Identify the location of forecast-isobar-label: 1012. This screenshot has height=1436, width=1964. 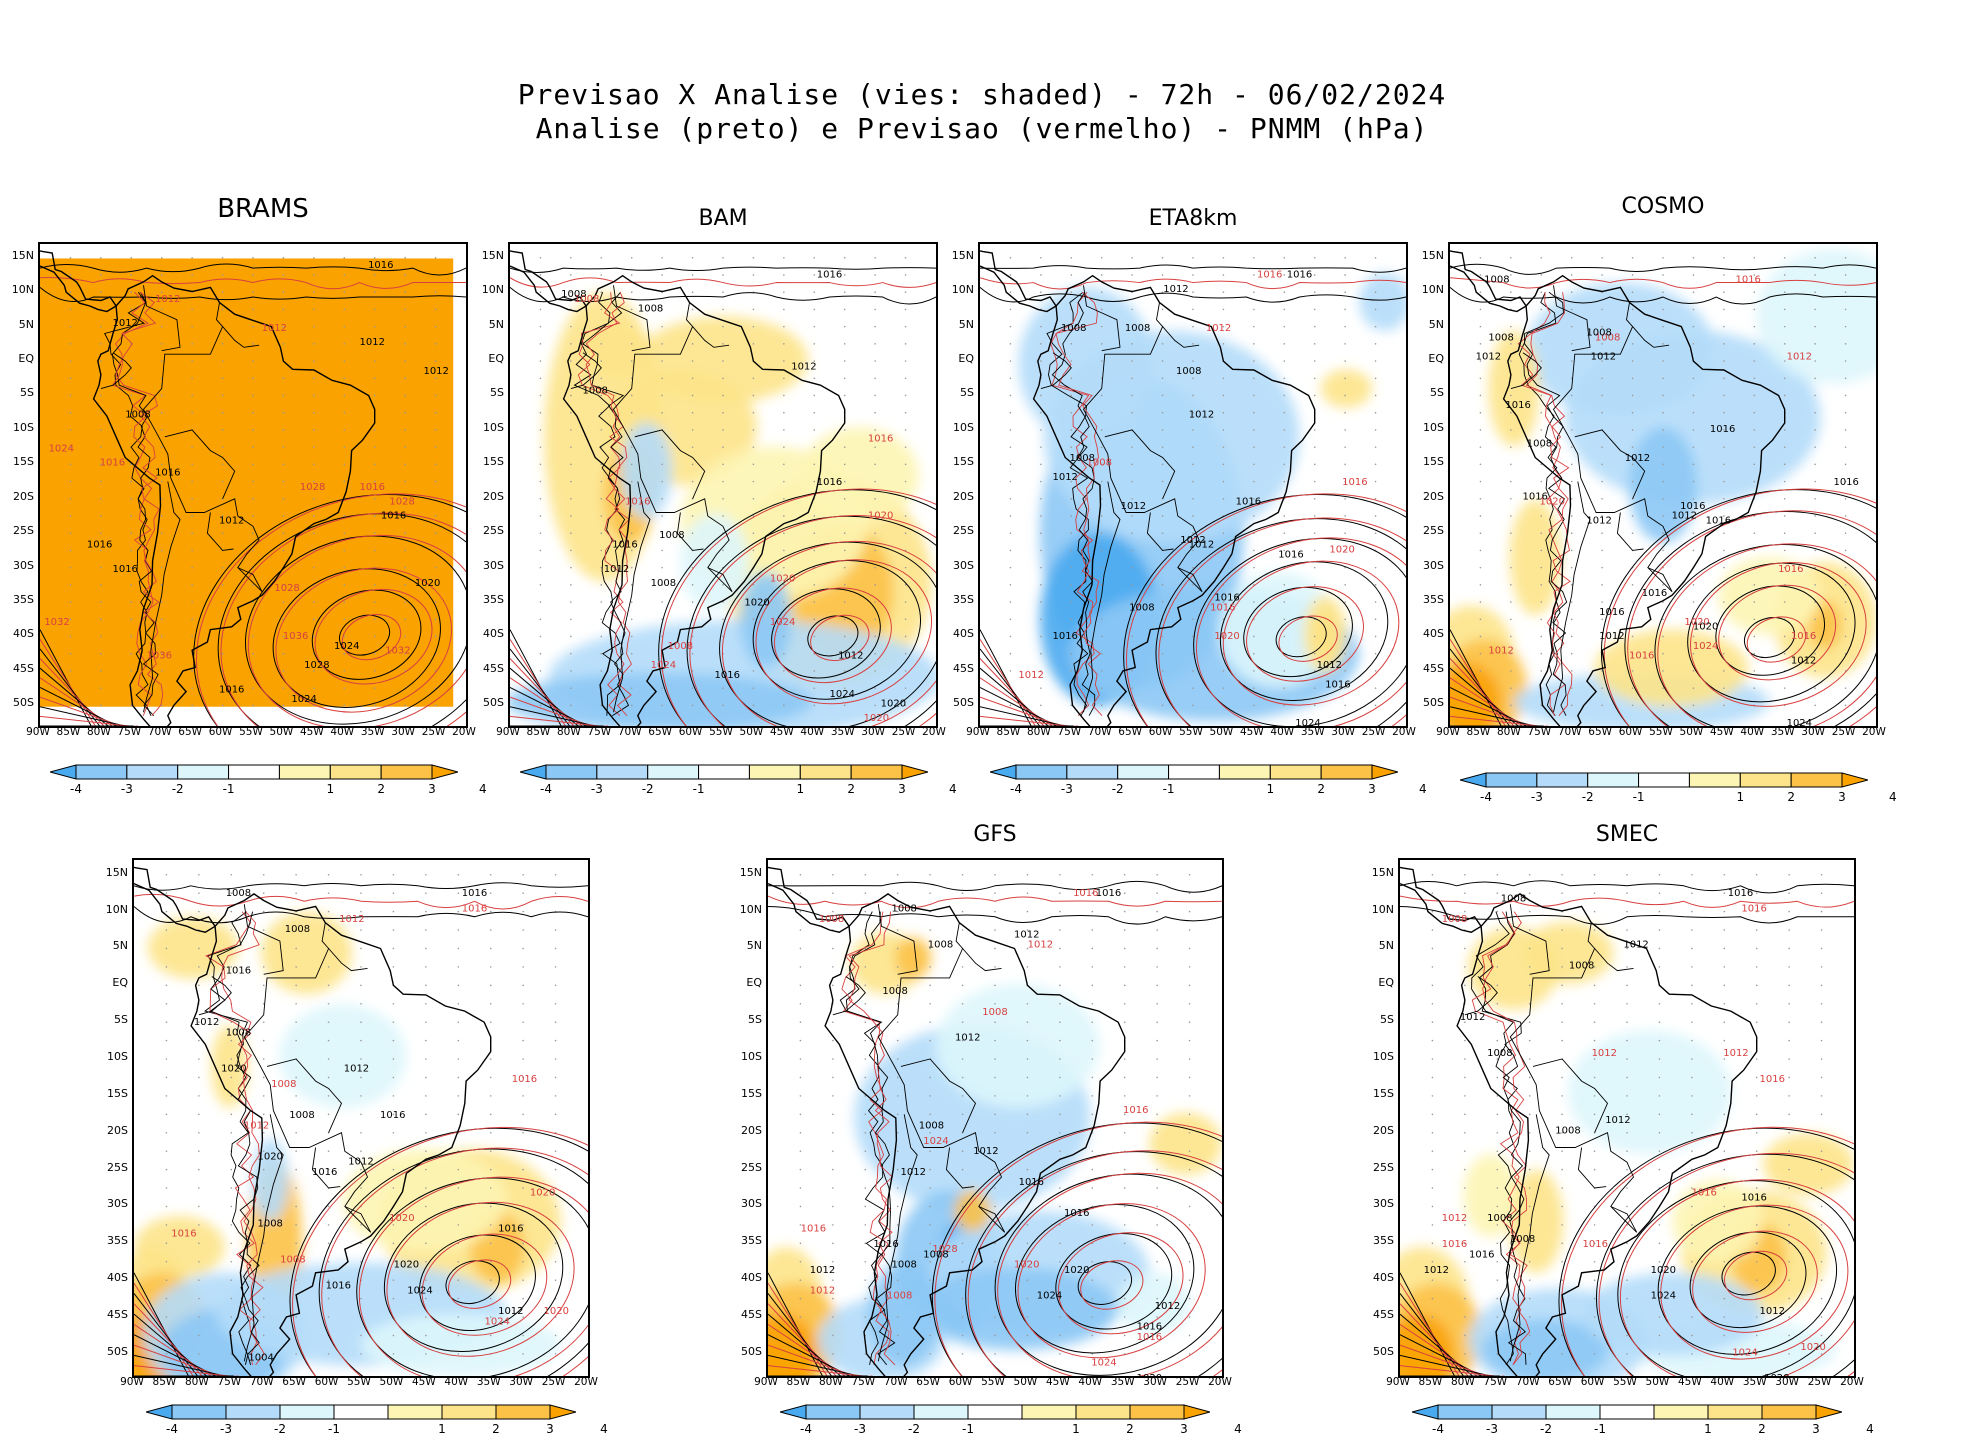
(1030, 675).